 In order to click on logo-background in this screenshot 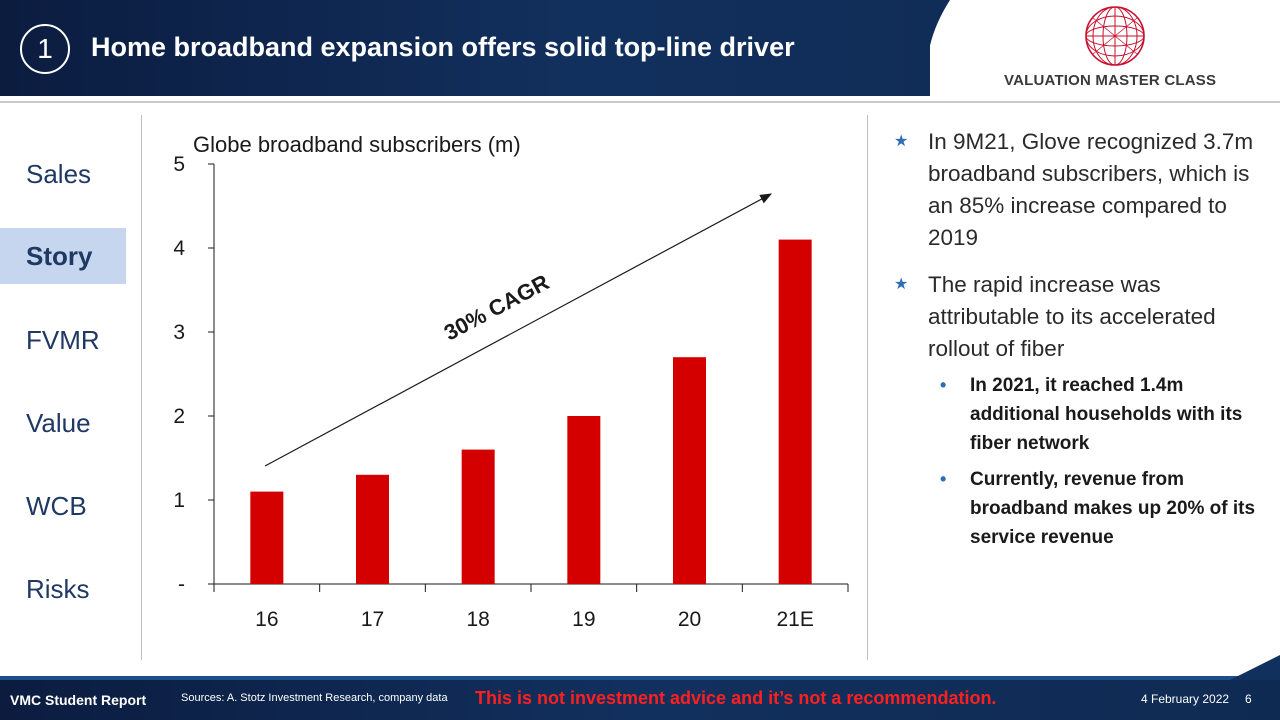, I will do `click(1105, 50)`.